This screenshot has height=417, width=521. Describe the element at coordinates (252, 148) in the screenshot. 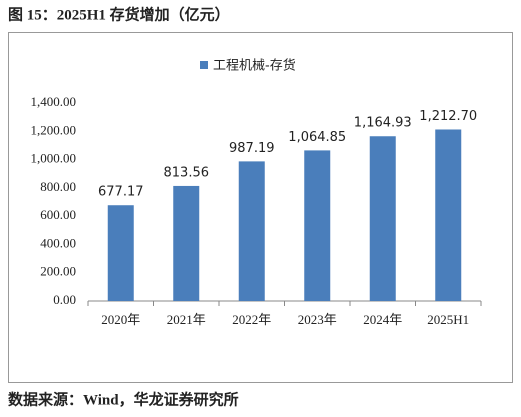

I see `data-label: 987.19` at that location.